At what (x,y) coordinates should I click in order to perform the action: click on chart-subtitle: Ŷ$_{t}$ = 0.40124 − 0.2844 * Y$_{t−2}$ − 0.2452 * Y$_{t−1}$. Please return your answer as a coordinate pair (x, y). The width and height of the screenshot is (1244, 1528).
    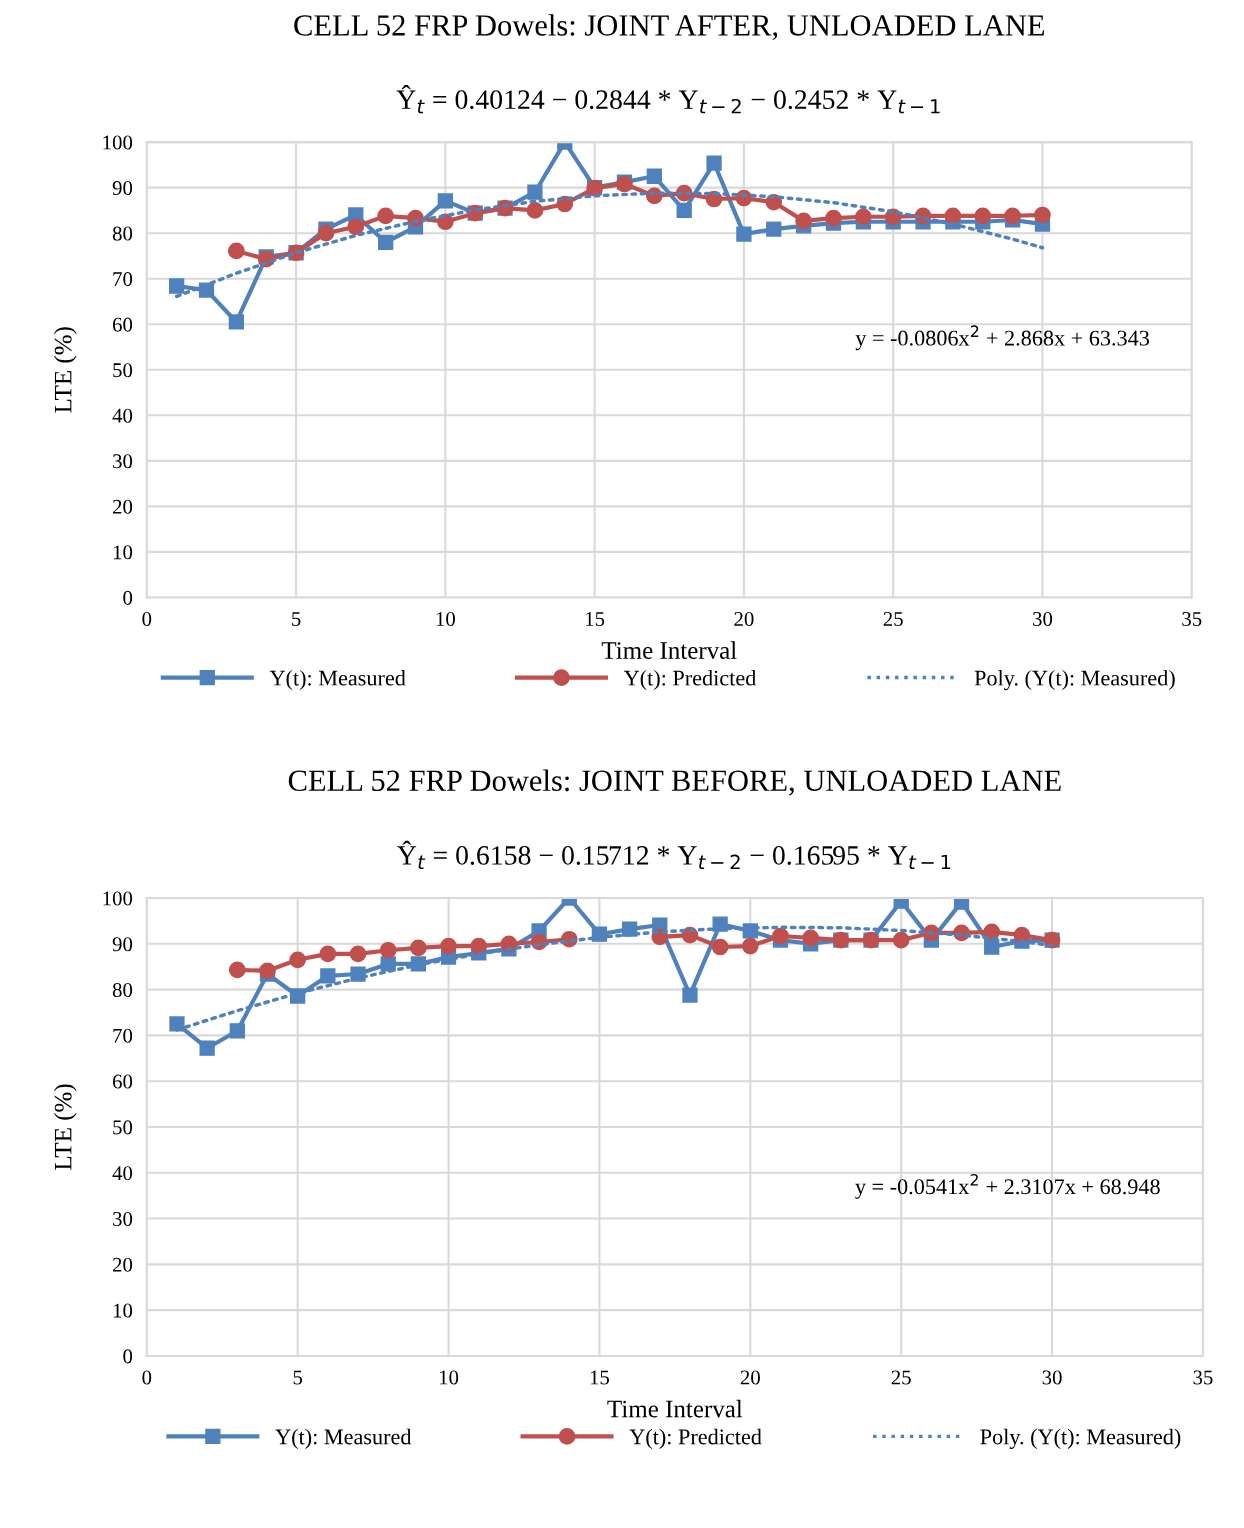
    Looking at the image, I should click on (668, 99).